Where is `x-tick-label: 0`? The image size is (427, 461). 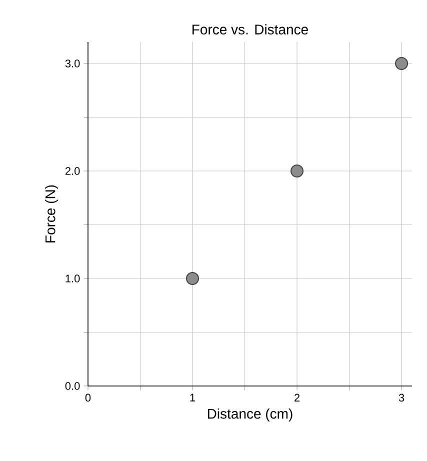
x-tick-label: 0 is located at coordinates (88, 398).